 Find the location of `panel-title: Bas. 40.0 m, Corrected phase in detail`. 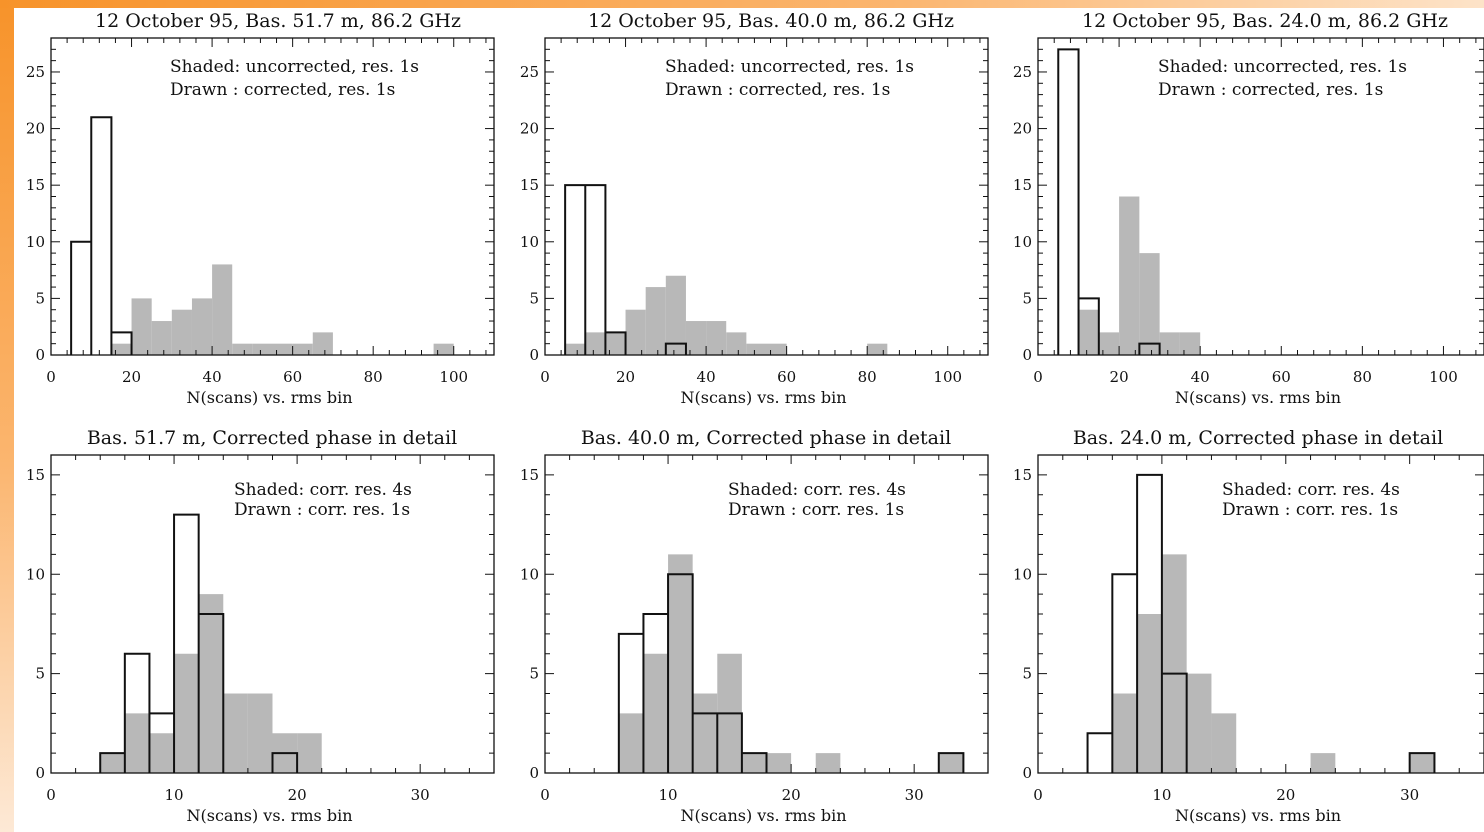

panel-title: Bas. 40.0 m, Corrected phase in detail is located at coordinates (766, 438).